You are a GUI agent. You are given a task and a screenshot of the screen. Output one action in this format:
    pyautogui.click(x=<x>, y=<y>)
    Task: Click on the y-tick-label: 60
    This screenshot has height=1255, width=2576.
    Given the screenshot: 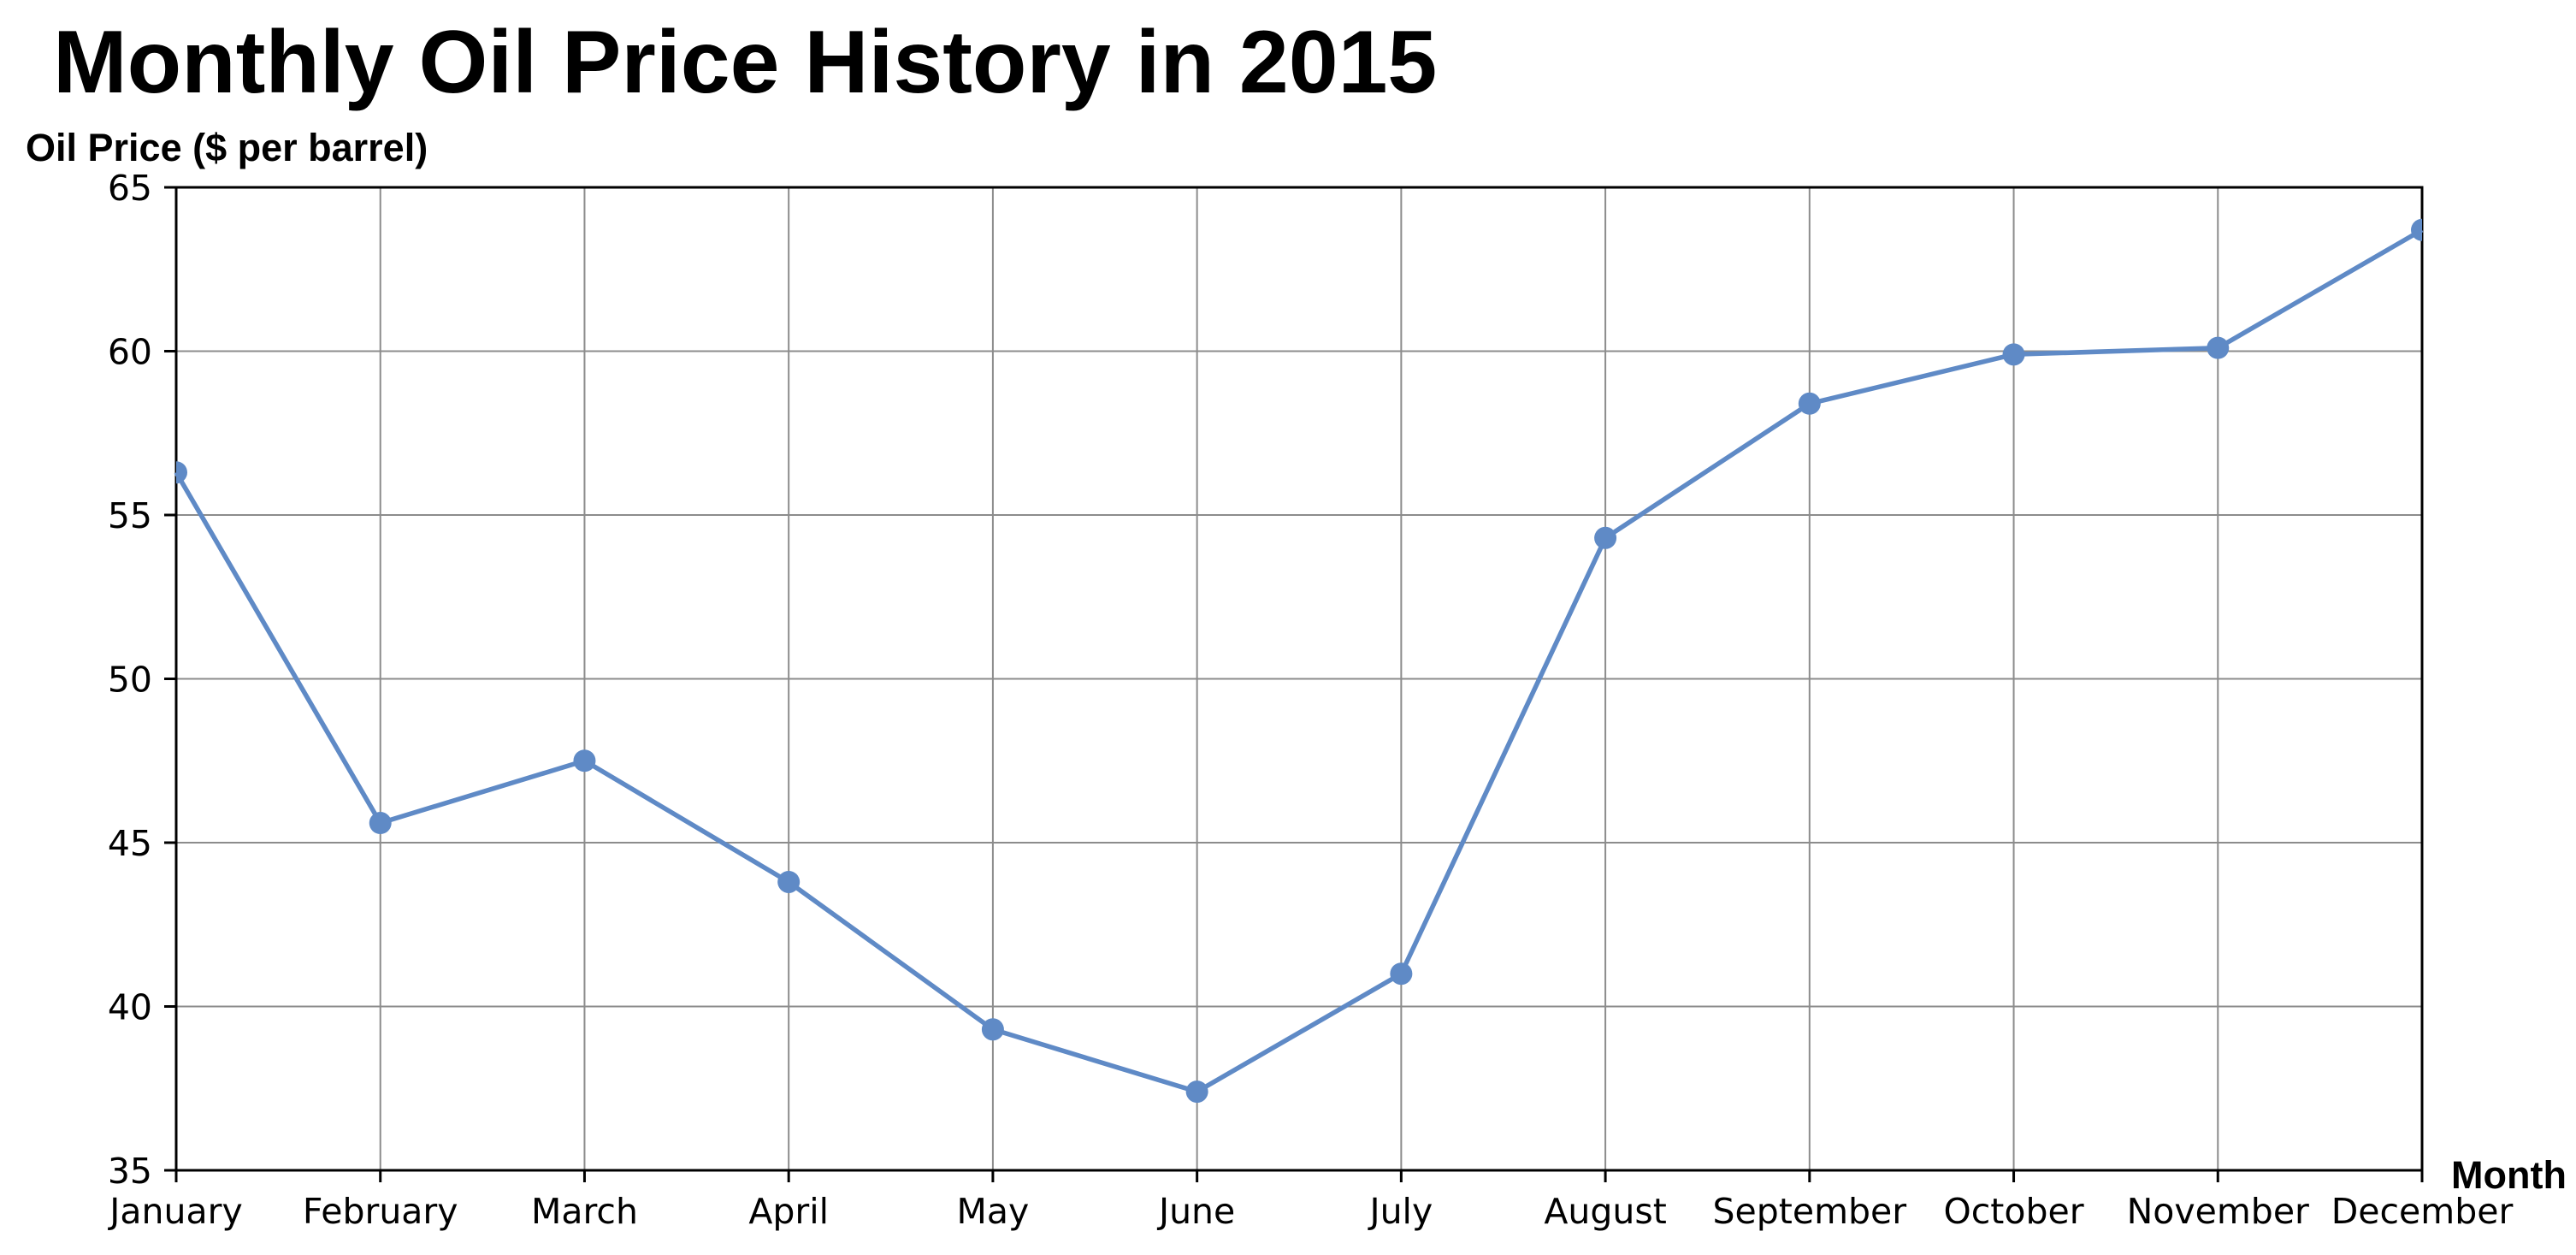 What is the action you would take?
    pyautogui.click(x=130, y=352)
    